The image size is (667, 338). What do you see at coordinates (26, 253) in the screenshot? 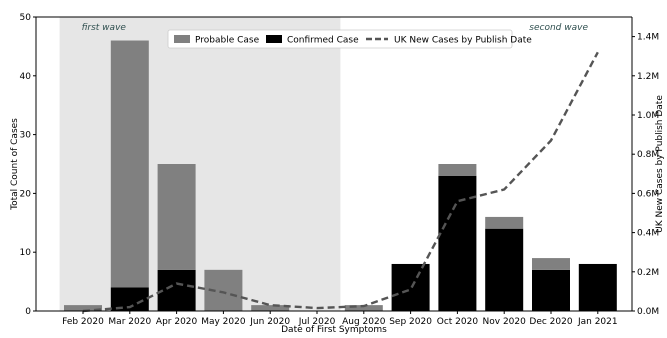
I see `y-tick-label: 10` at bounding box center [26, 253].